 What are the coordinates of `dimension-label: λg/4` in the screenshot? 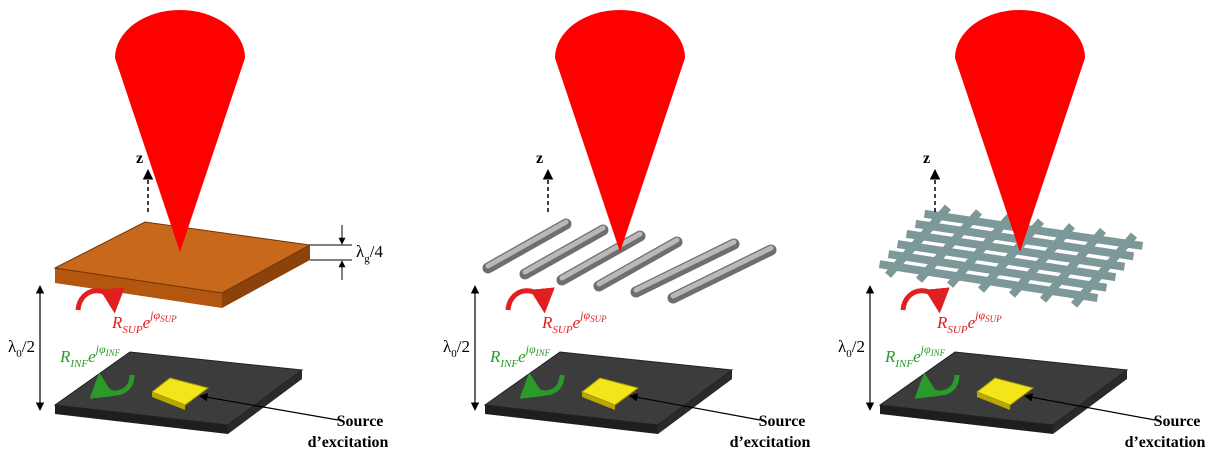 It's located at (369, 253).